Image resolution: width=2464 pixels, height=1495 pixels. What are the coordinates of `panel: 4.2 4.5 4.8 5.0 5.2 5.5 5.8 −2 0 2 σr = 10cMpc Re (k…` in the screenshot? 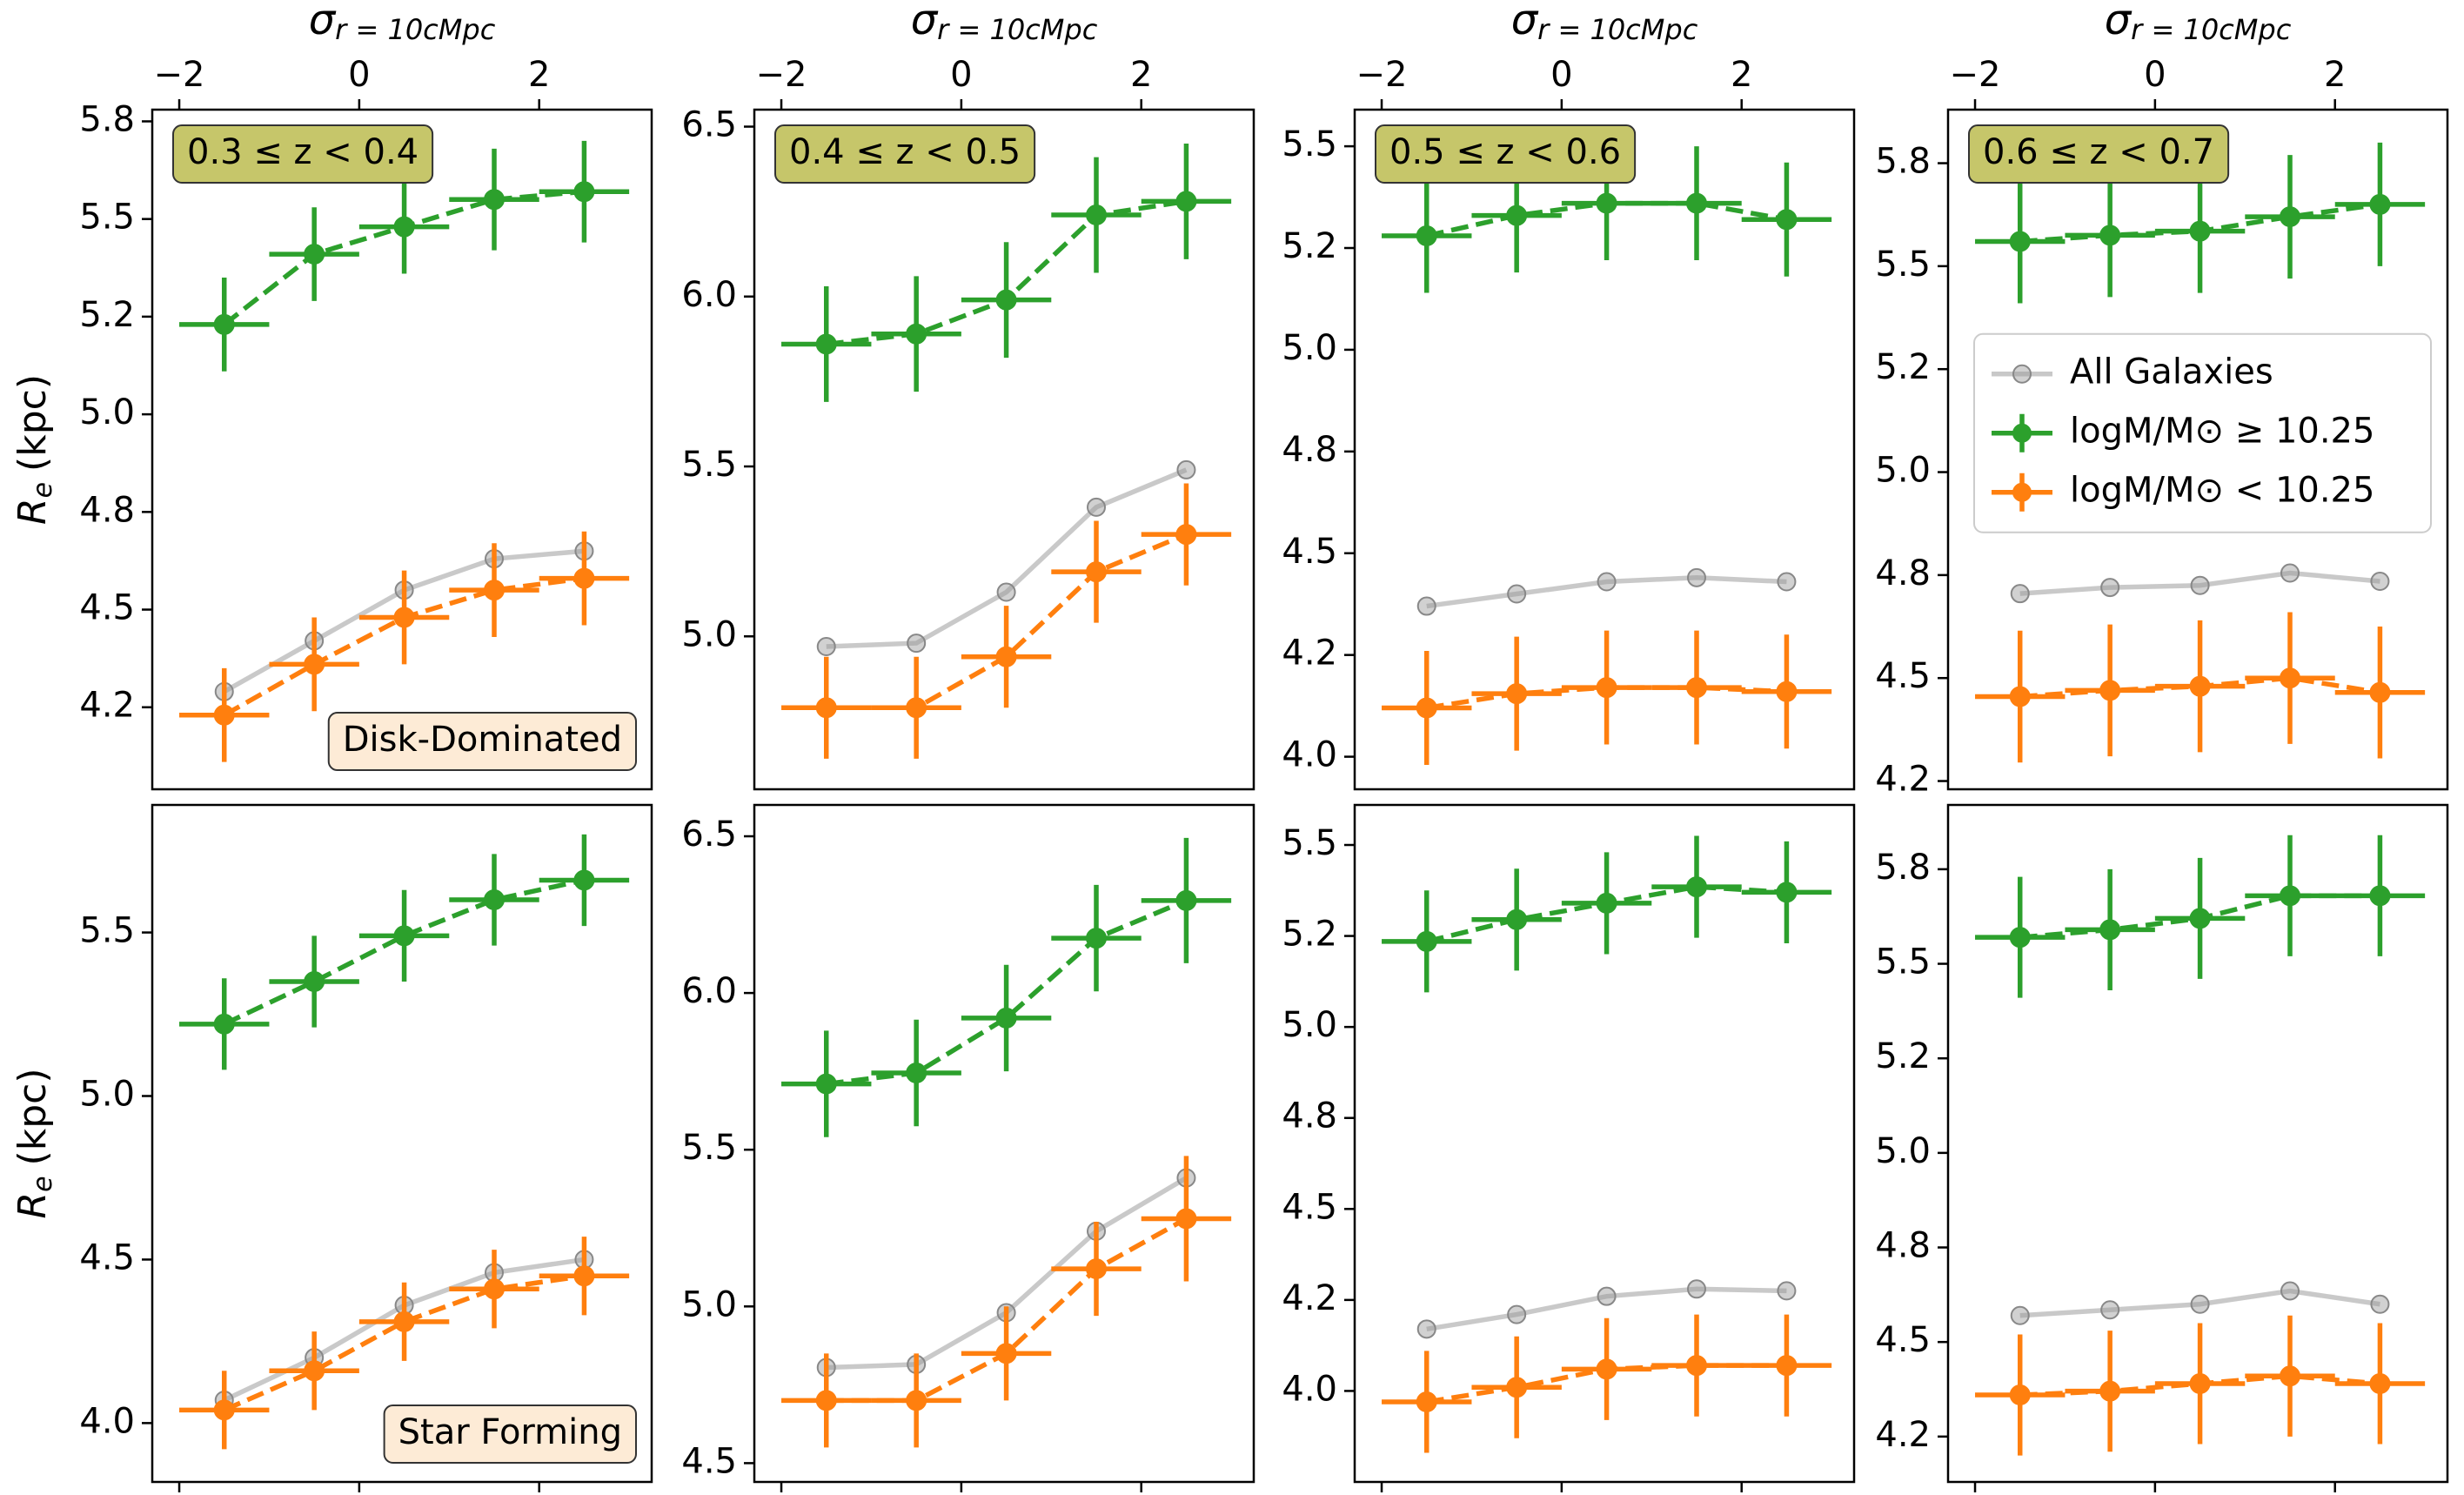 It's located at (331, 396).